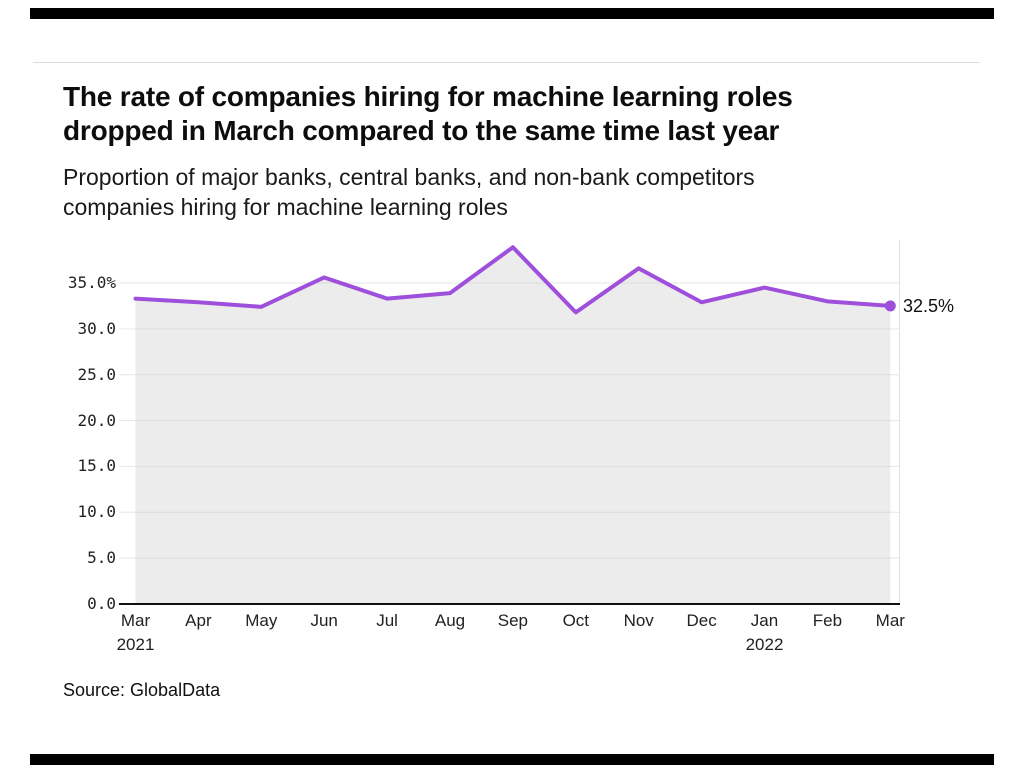 The height and width of the screenshot is (768, 1024). I want to click on x-axis-year-label: 2021, so click(135, 644).